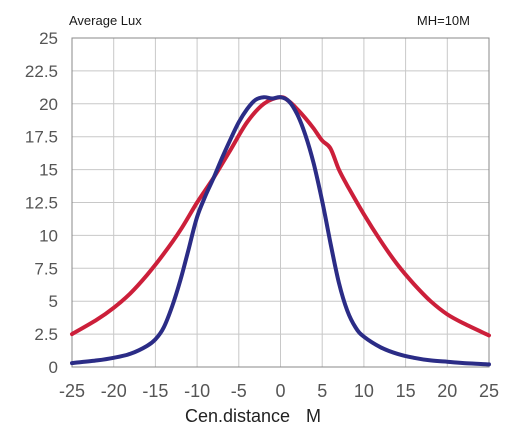 This screenshot has height=427, width=515. What do you see at coordinates (197, 391) in the screenshot?
I see `x-tick-label: -10` at bounding box center [197, 391].